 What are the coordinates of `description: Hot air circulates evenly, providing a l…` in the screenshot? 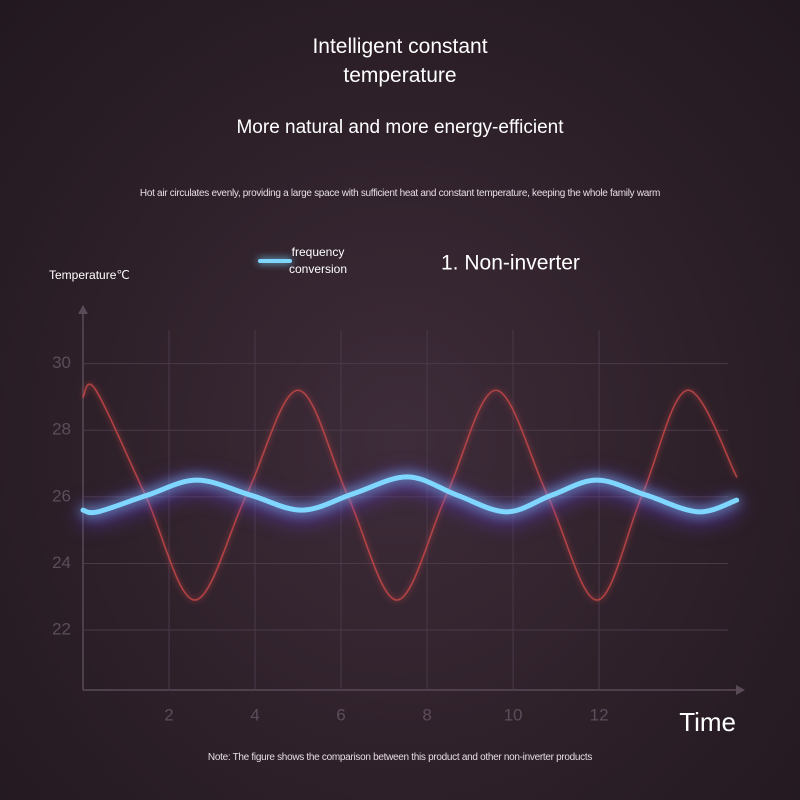 It's located at (400, 193).